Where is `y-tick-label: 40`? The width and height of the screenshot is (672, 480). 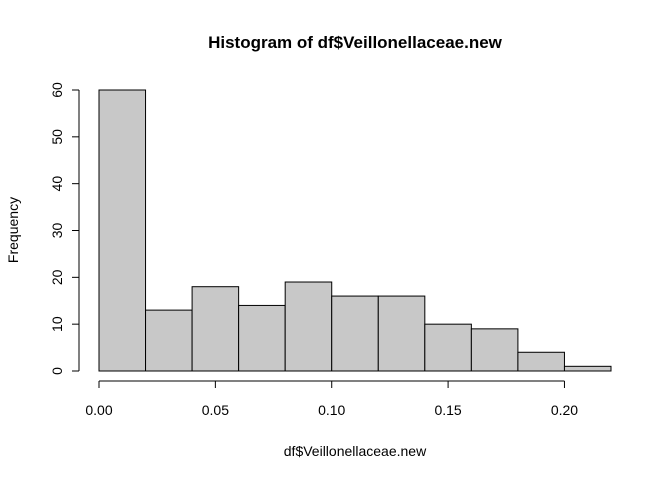 y-tick-label: 40 is located at coordinates (57, 184).